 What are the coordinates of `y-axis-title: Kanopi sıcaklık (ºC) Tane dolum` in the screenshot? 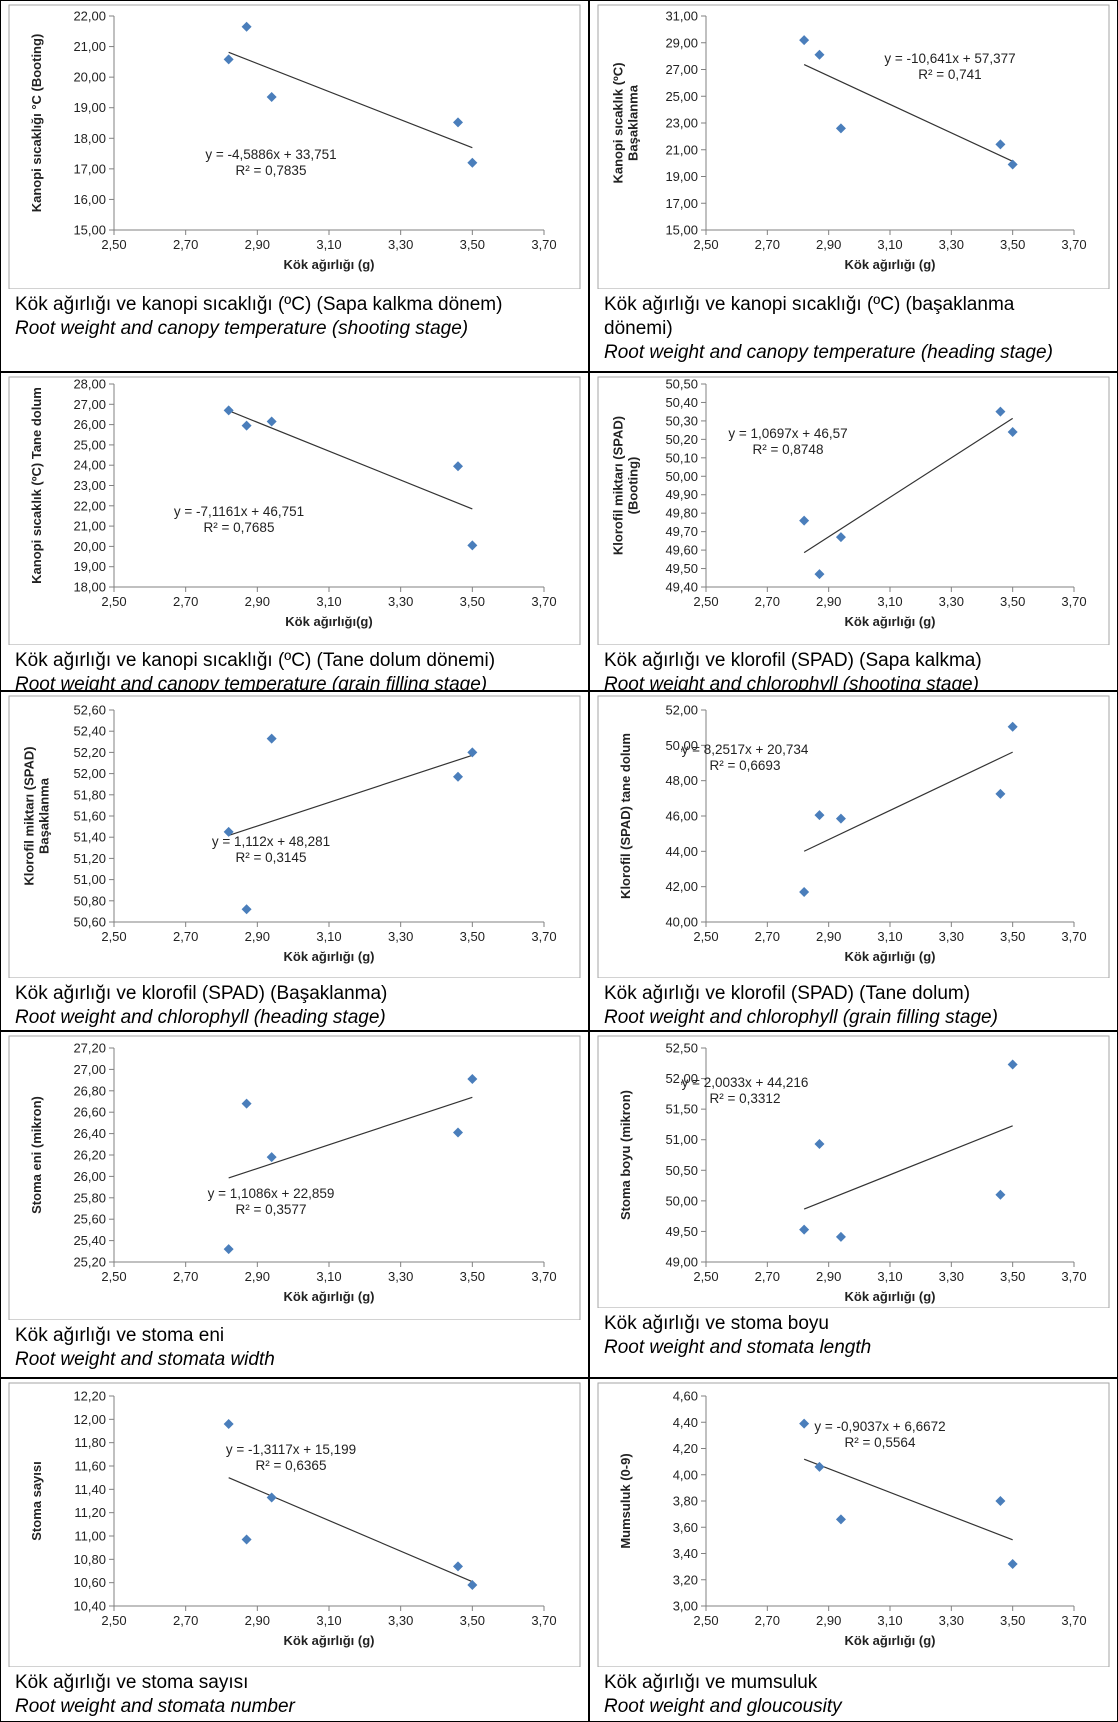 It's located at (36, 485).